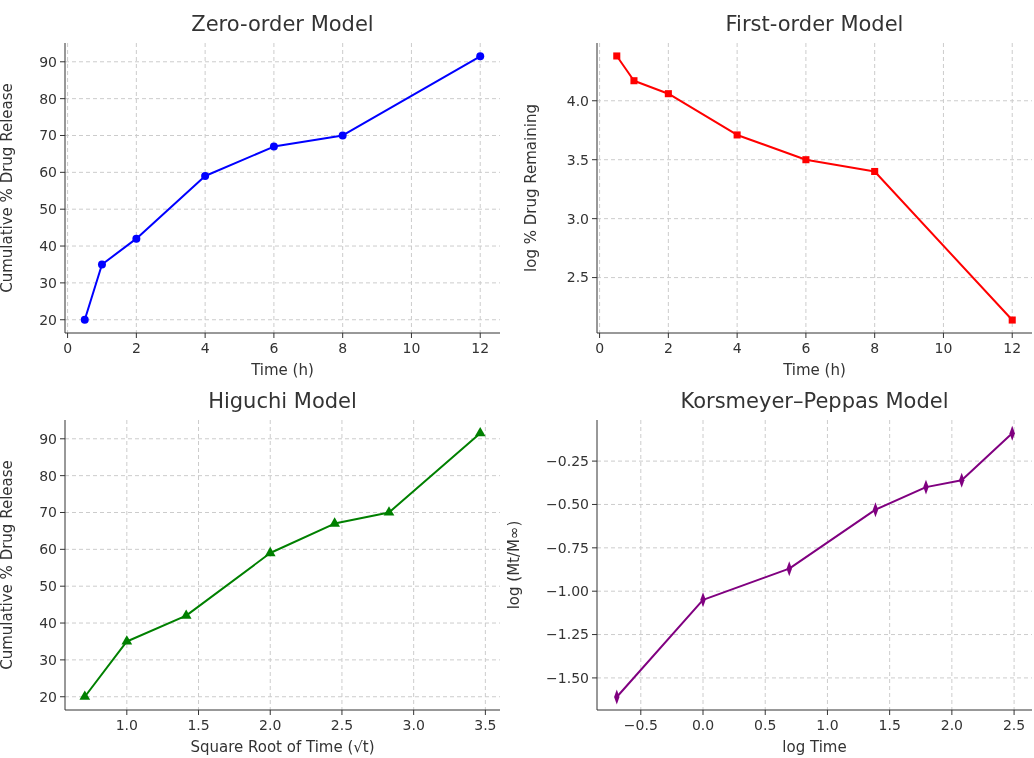  Describe the element at coordinates (413, 725) in the screenshot. I see `x-tick-label: 3.0` at that location.